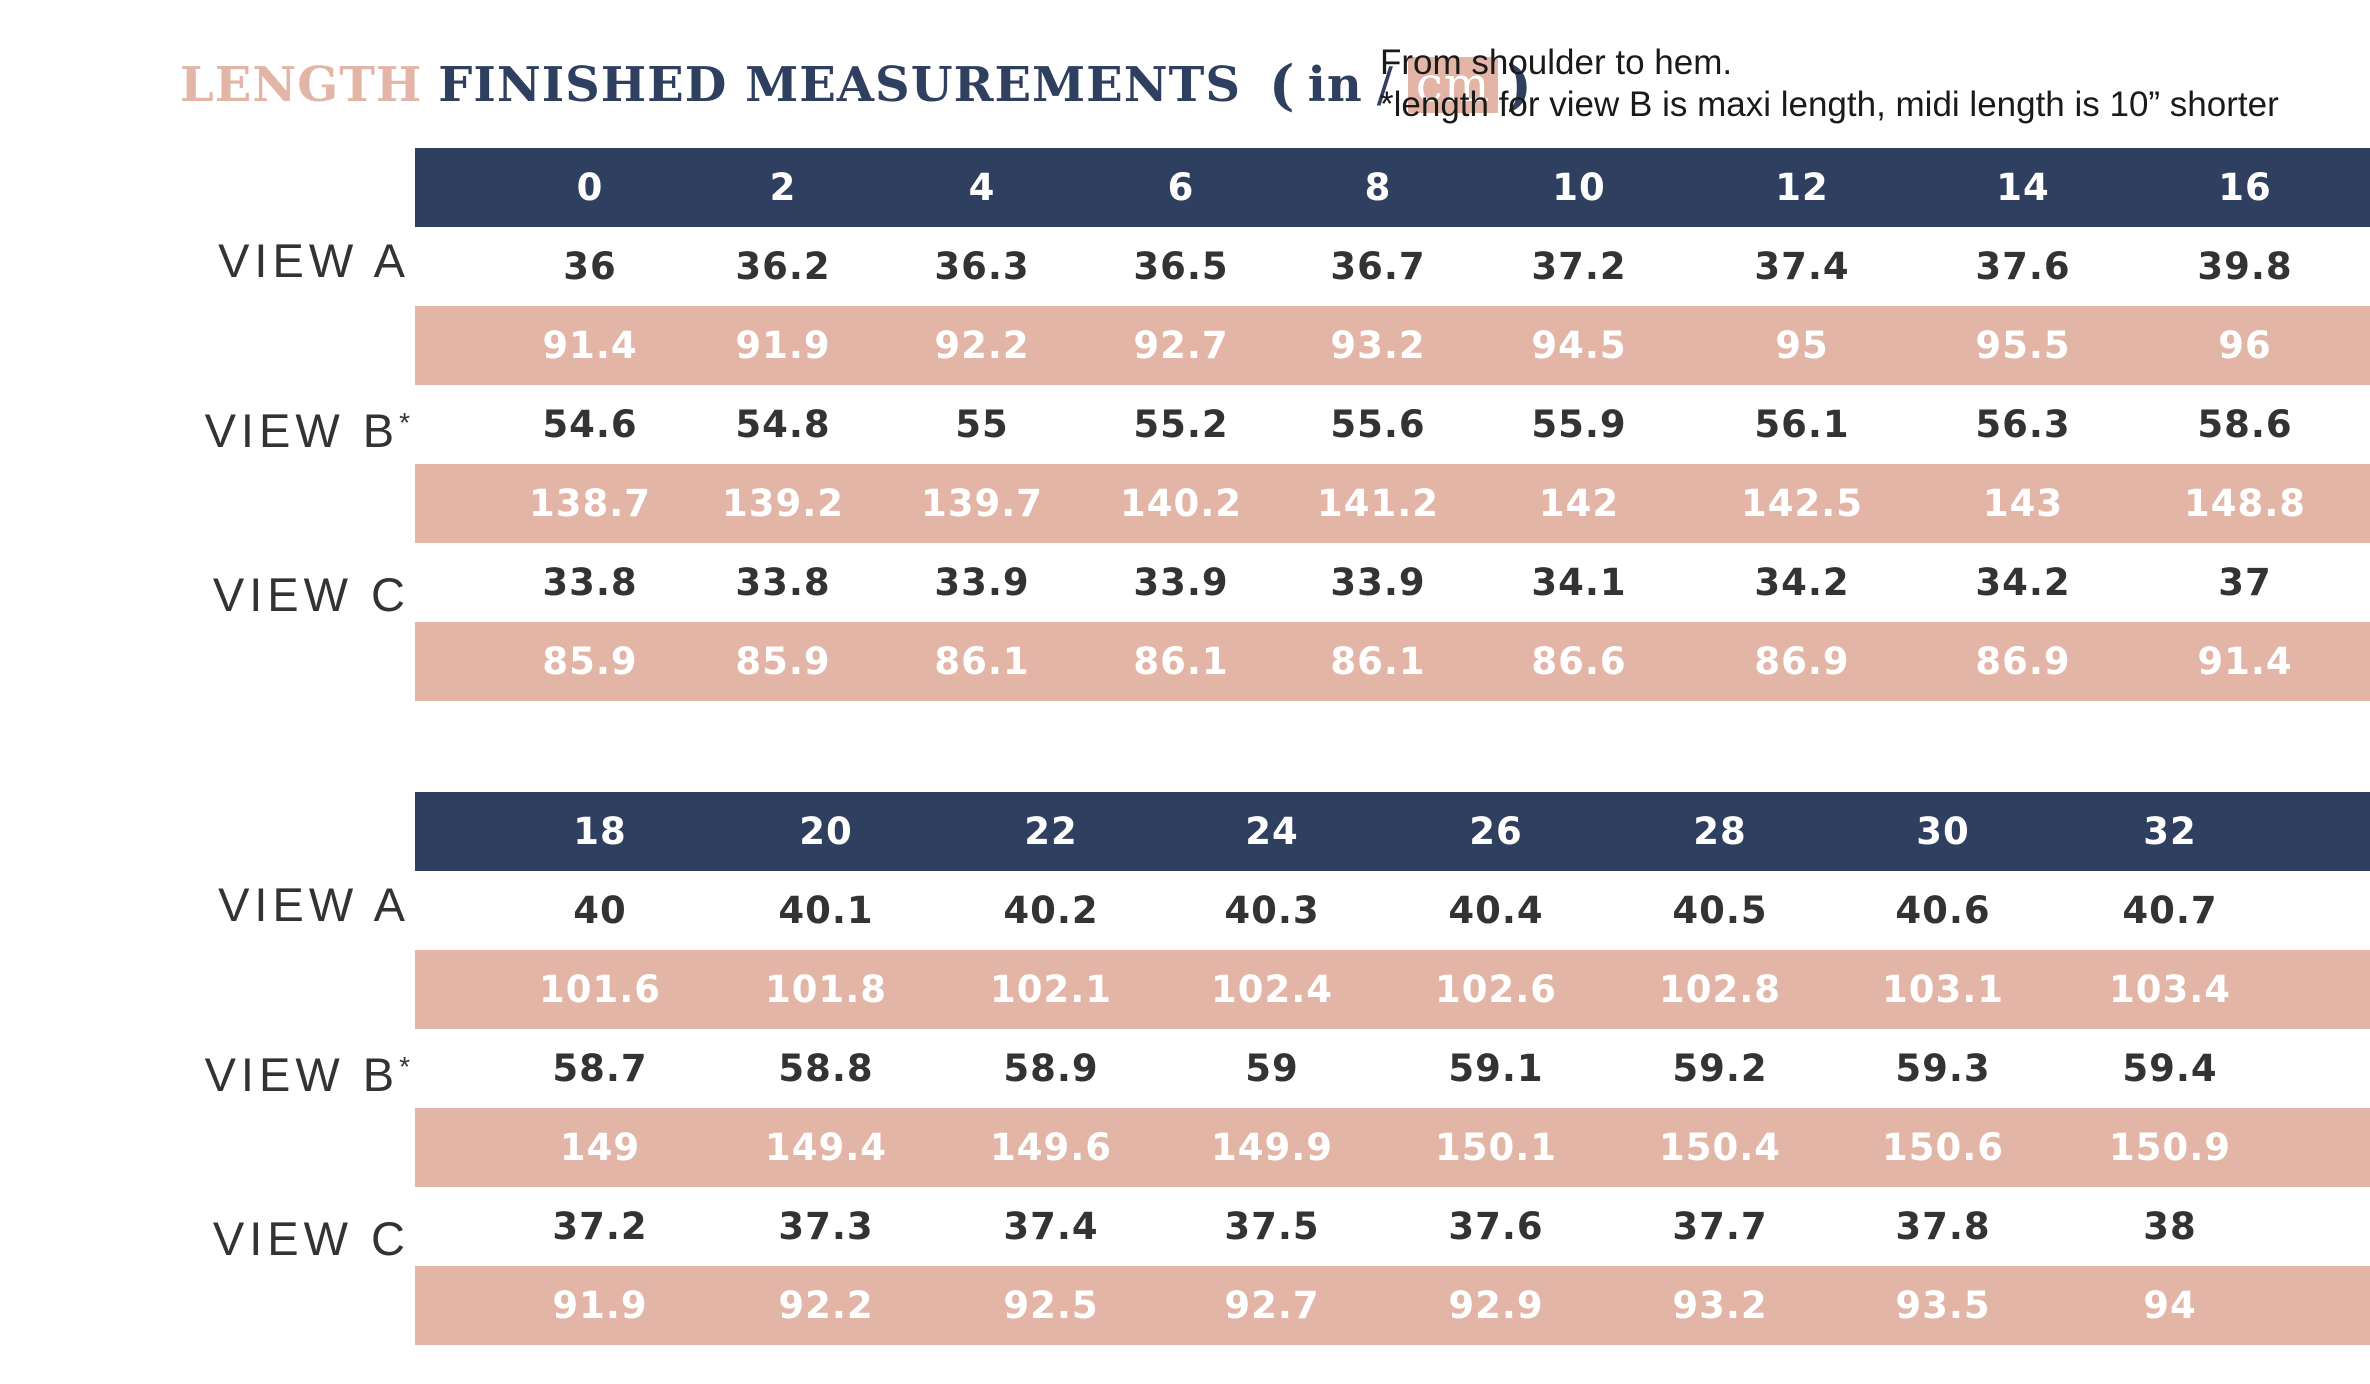 This screenshot has height=1384, width=2370. Describe the element at coordinates (982, 582) in the screenshot. I see `inch-value-cell: 33.9` at that location.